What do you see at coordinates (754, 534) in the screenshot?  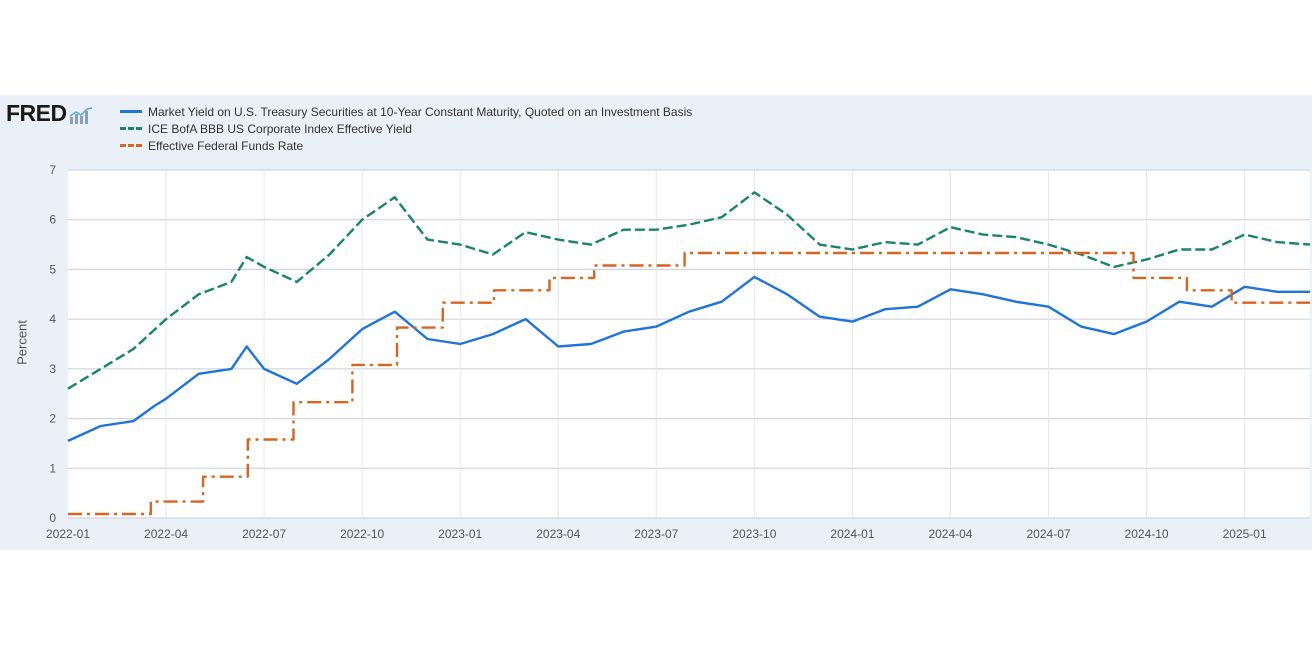 I see `x-tick-label: 2023-10` at bounding box center [754, 534].